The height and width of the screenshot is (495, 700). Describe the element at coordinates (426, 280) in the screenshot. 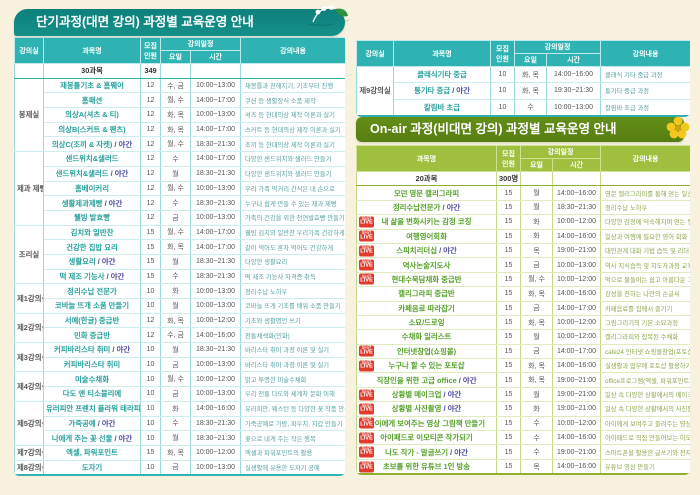

I see `subject-cell: 실시간 LIVE 현대수묵담채화 중급반` at that location.